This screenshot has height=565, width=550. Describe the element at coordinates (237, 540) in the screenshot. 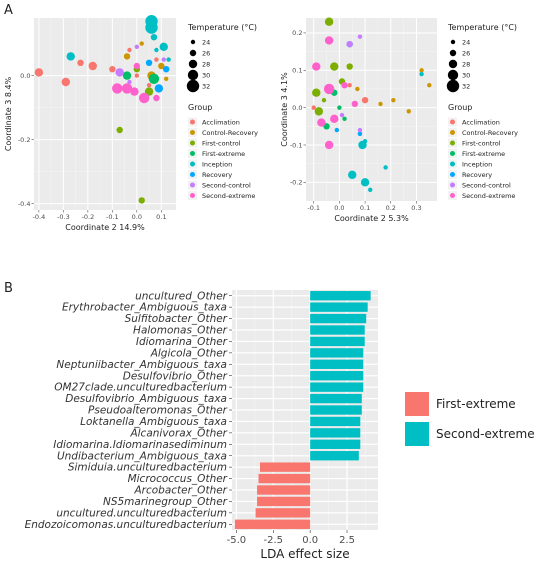

I see `x-tick-label: -5.0` at that location.